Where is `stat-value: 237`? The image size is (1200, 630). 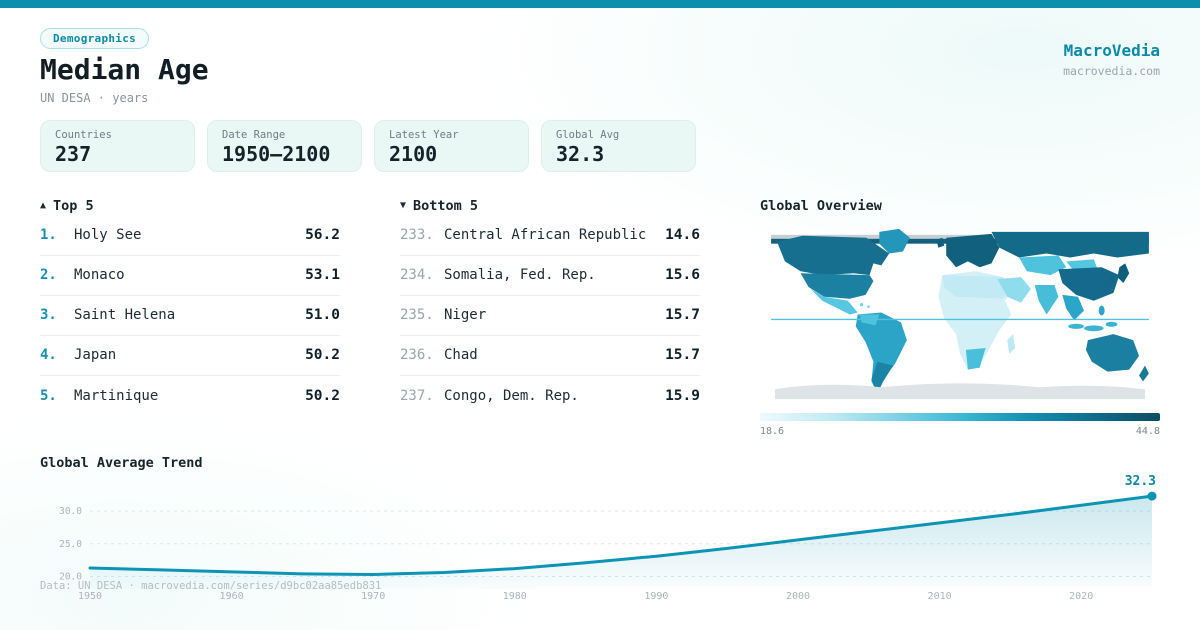 stat-value: 237 is located at coordinates (73, 153).